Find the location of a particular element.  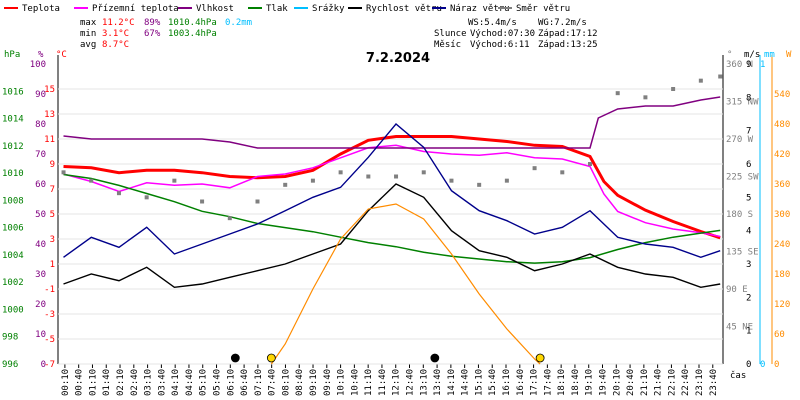

x-tick-label: 09:40 is located at coordinates (328, 382).